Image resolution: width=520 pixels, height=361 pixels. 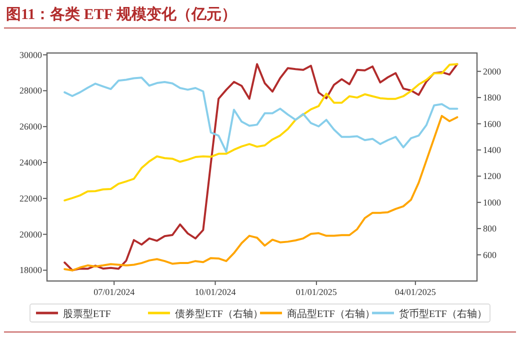 I want to click on x-tick-label: 01/01/2025, so click(x=317, y=292).